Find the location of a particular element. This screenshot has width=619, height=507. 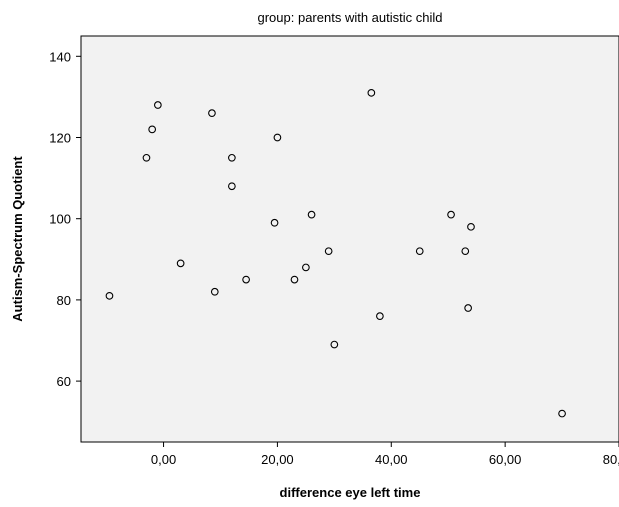

x-axis: 0,00 20,00 40,00 60,00 80,00 is located at coordinates (385, 454).